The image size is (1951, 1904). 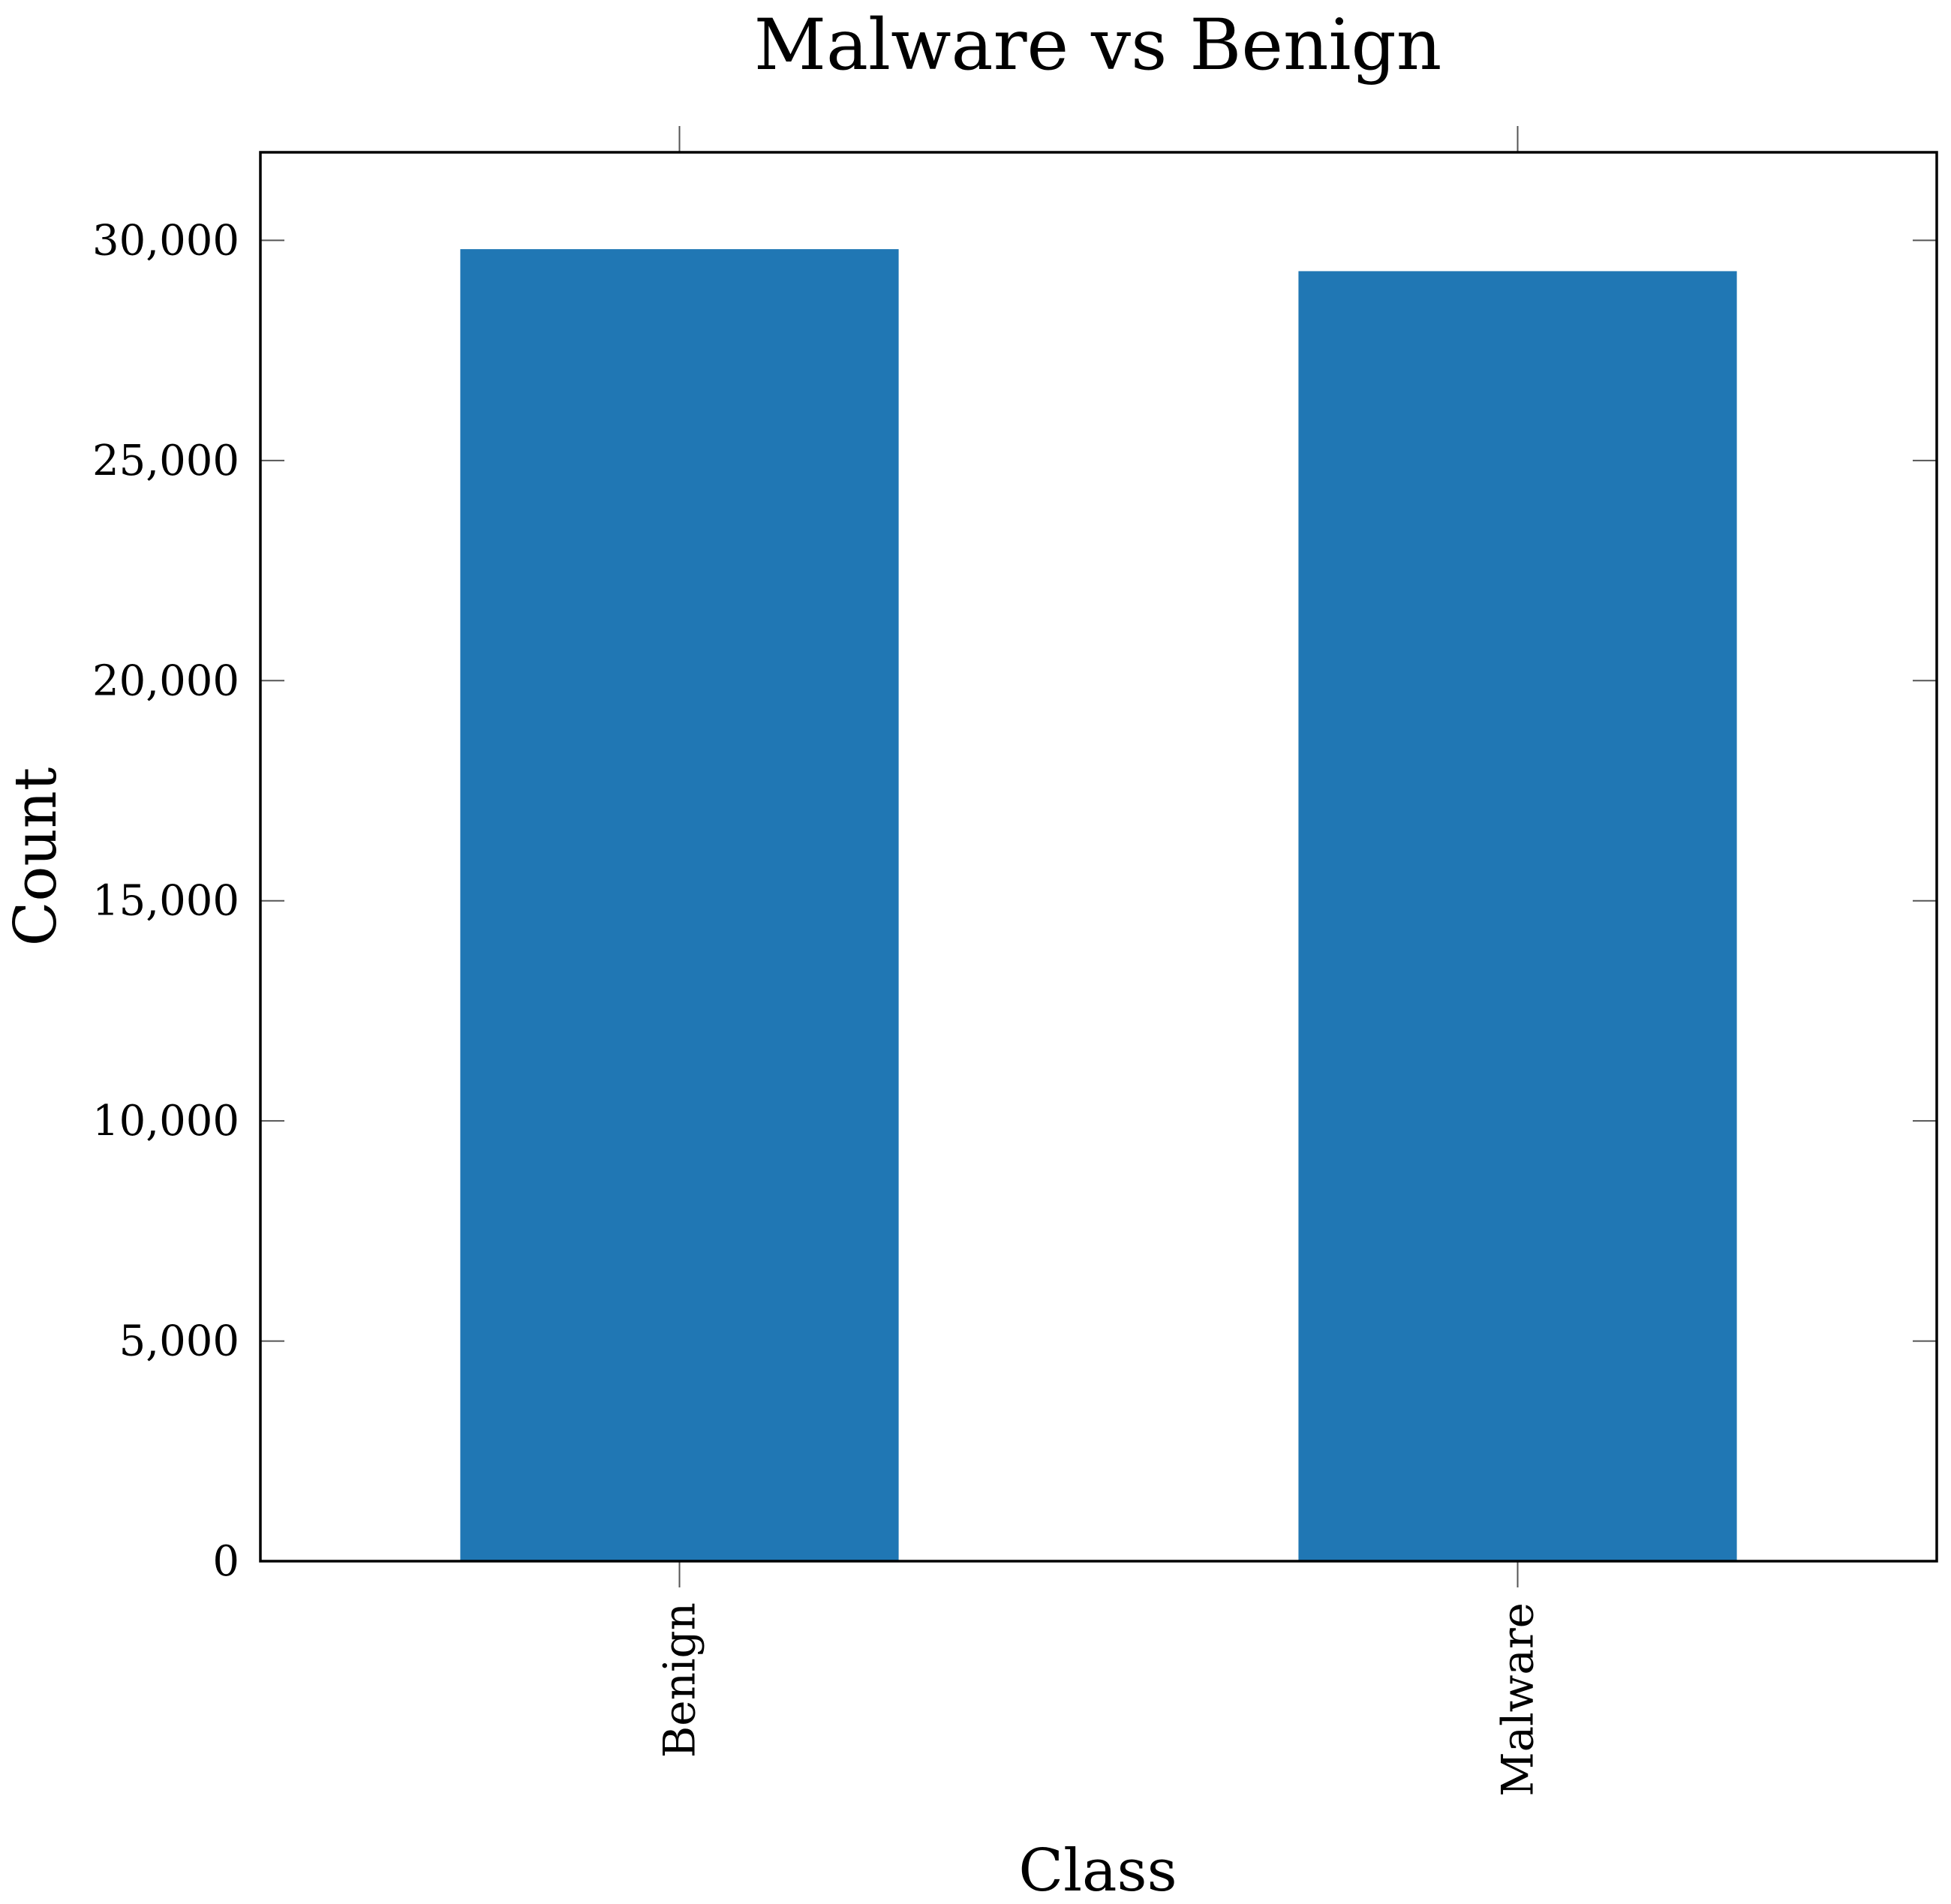 What do you see at coordinates (36, 856) in the screenshot?
I see `y-axis-label: Count` at bounding box center [36, 856].